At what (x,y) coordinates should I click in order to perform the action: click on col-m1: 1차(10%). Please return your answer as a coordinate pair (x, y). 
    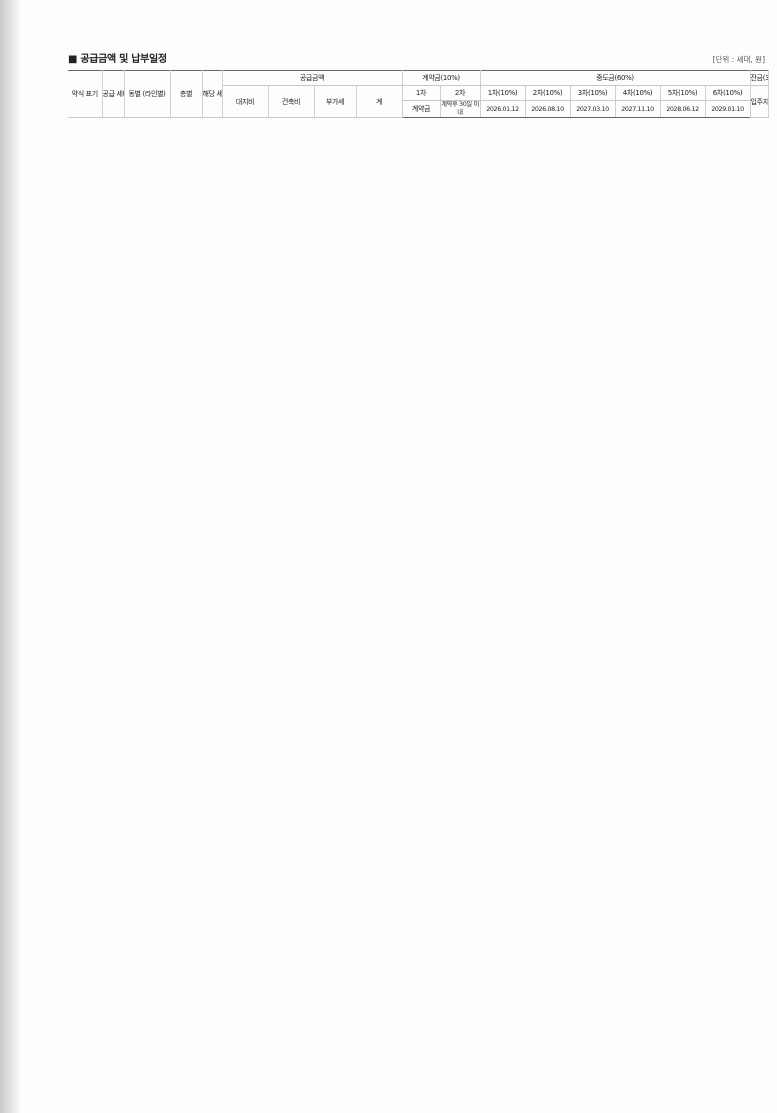
    Looking at the image, I should click on (503, 93).